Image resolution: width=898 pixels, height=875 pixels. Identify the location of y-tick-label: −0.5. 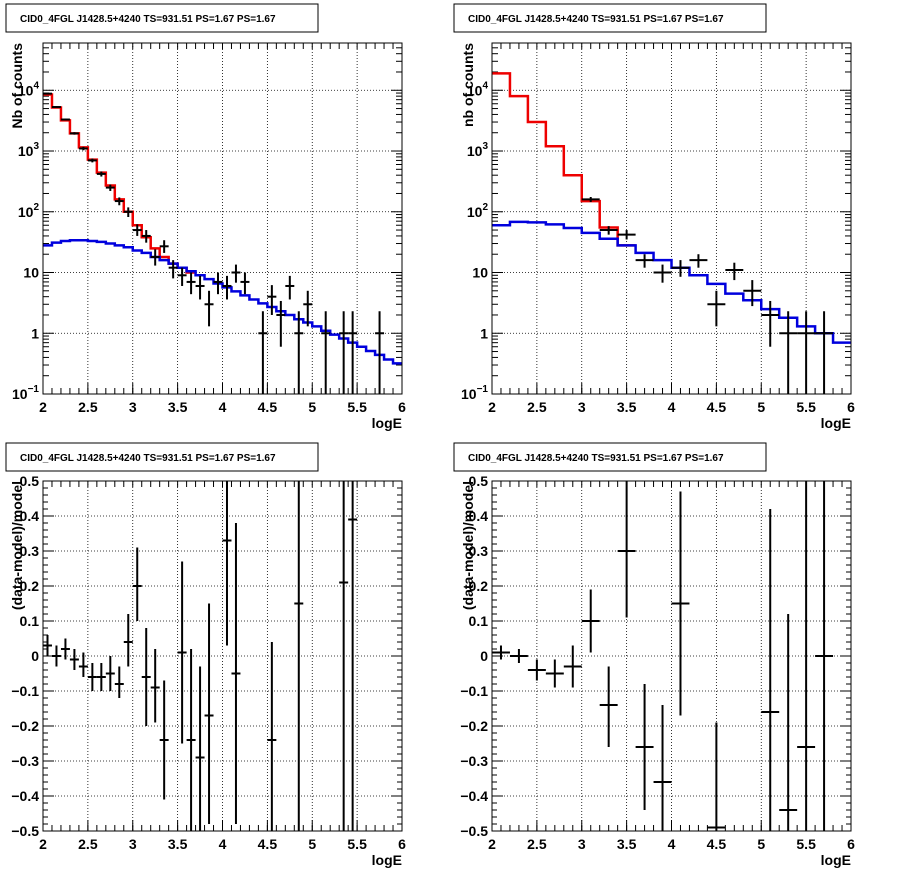
(474, 831).